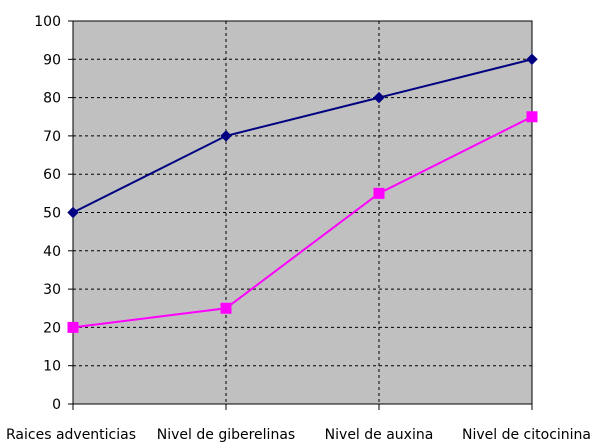 This screenshot has width=596, height=443. What do you see at coordinates (52, 367) in the screenshot?
I see `y-tick-label: 10` at bounding box center [52, 367].